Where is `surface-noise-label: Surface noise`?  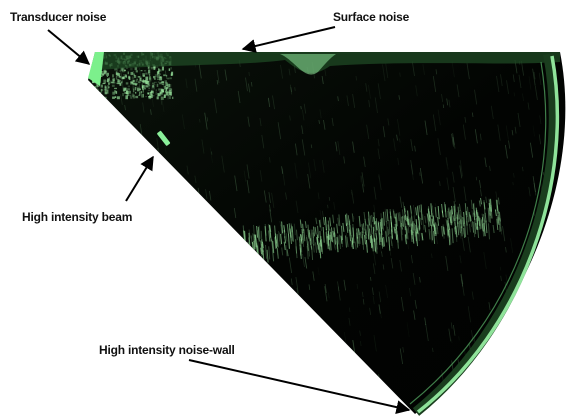 surface-noise-label: Surface noise is located at coordinates (371, 17).